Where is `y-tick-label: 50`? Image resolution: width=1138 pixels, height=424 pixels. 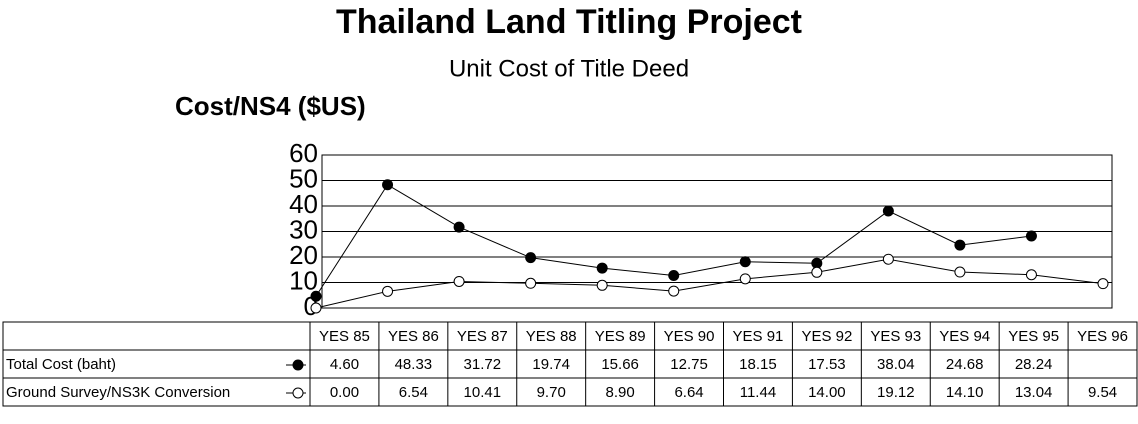 y-tick-label: 50 is located at coordinates (303, 178).